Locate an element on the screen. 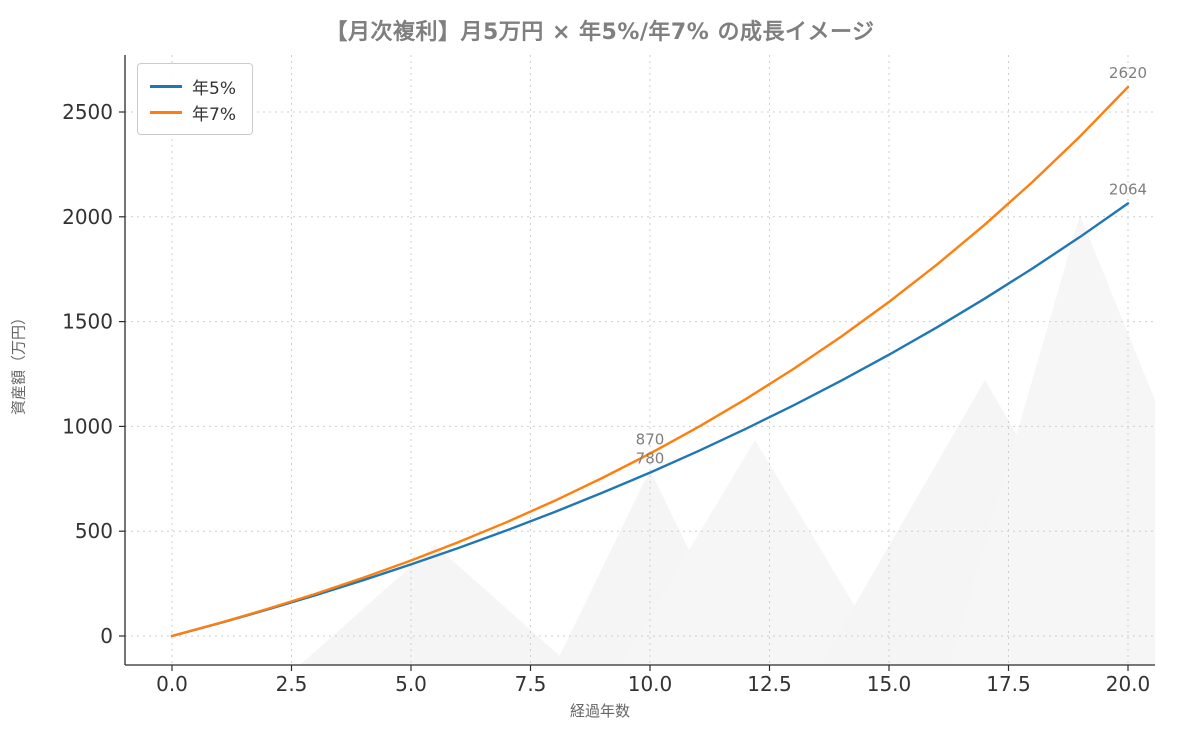  x-tick-label: 0.0 is located at coordinates (172, 684).